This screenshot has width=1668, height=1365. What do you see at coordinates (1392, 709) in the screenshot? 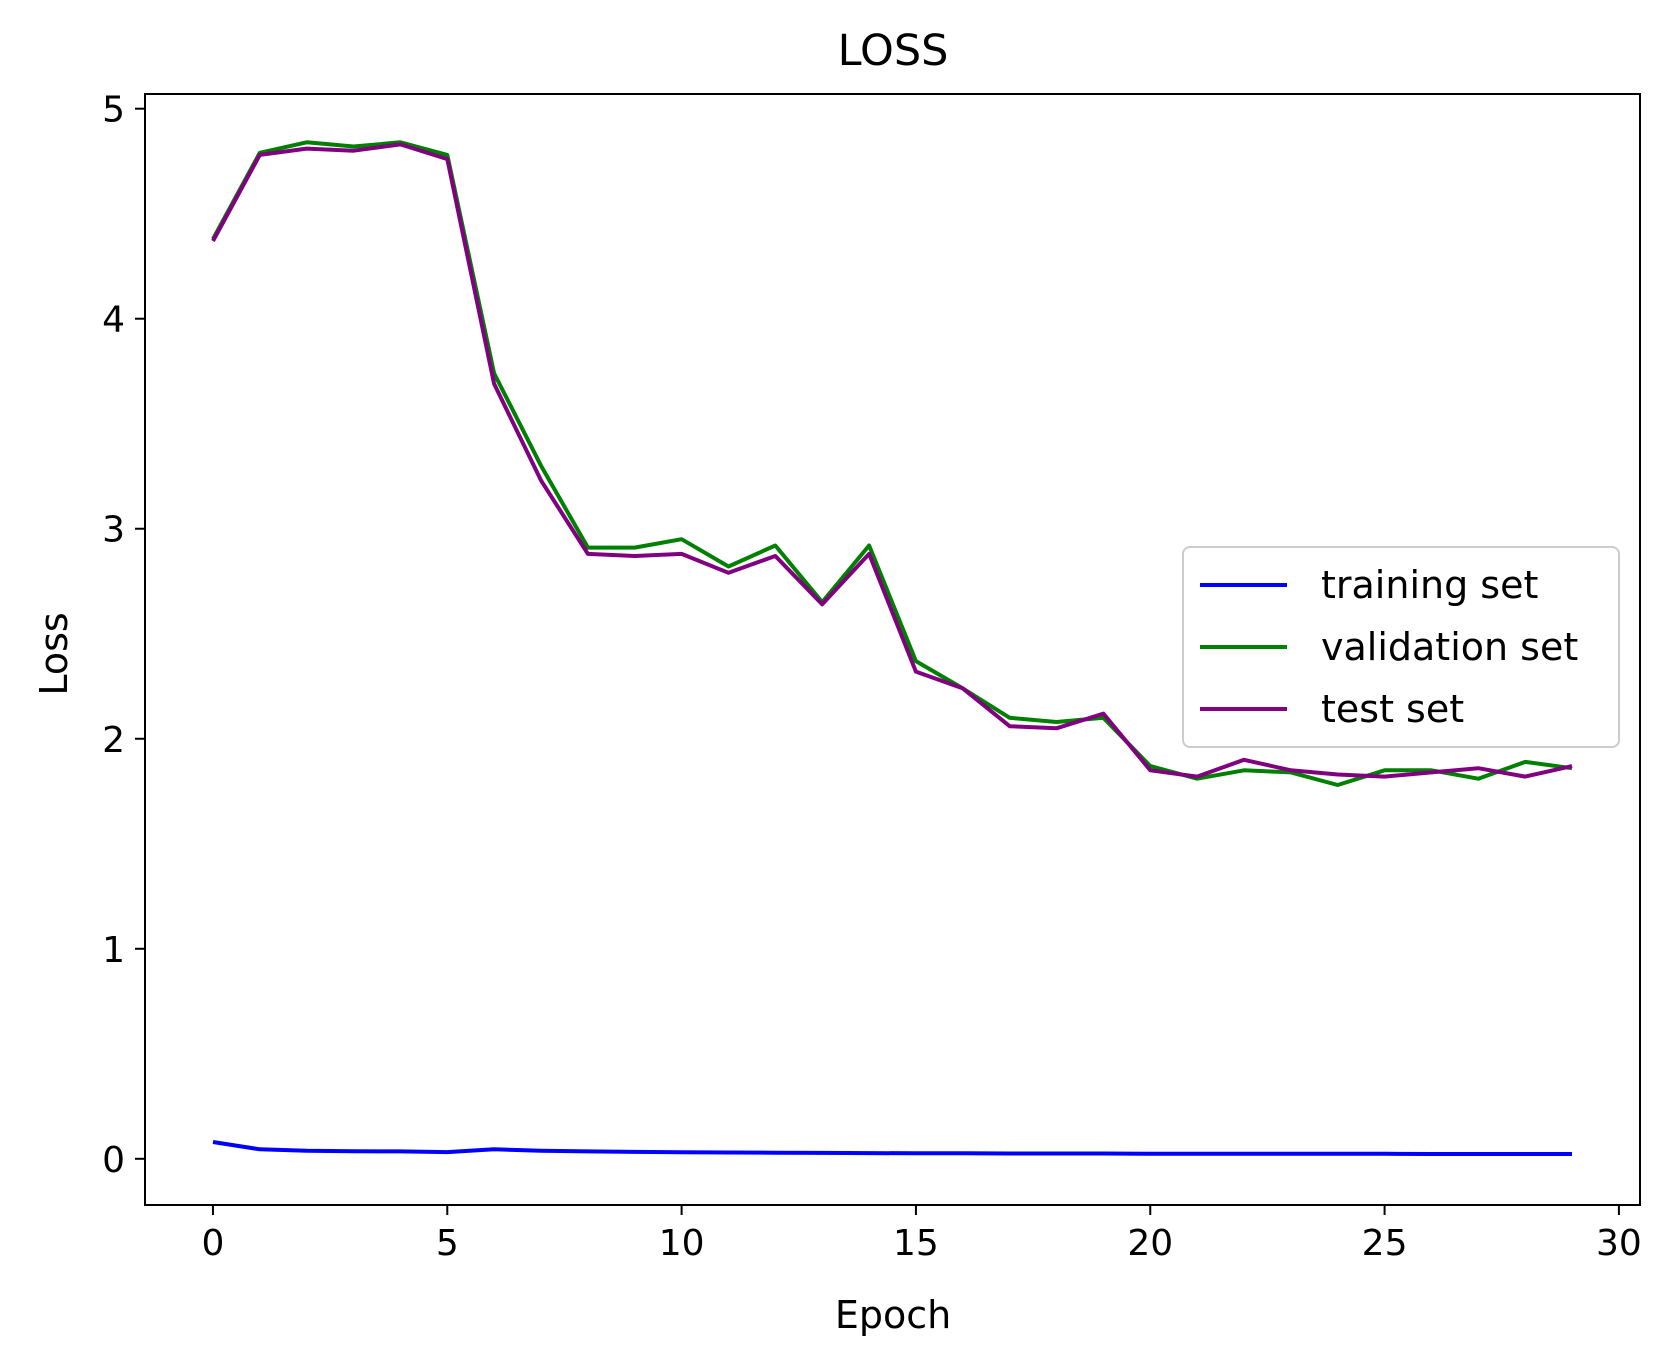
I see `legend-label-test-set: test set` at bounding box center [1392, 709].